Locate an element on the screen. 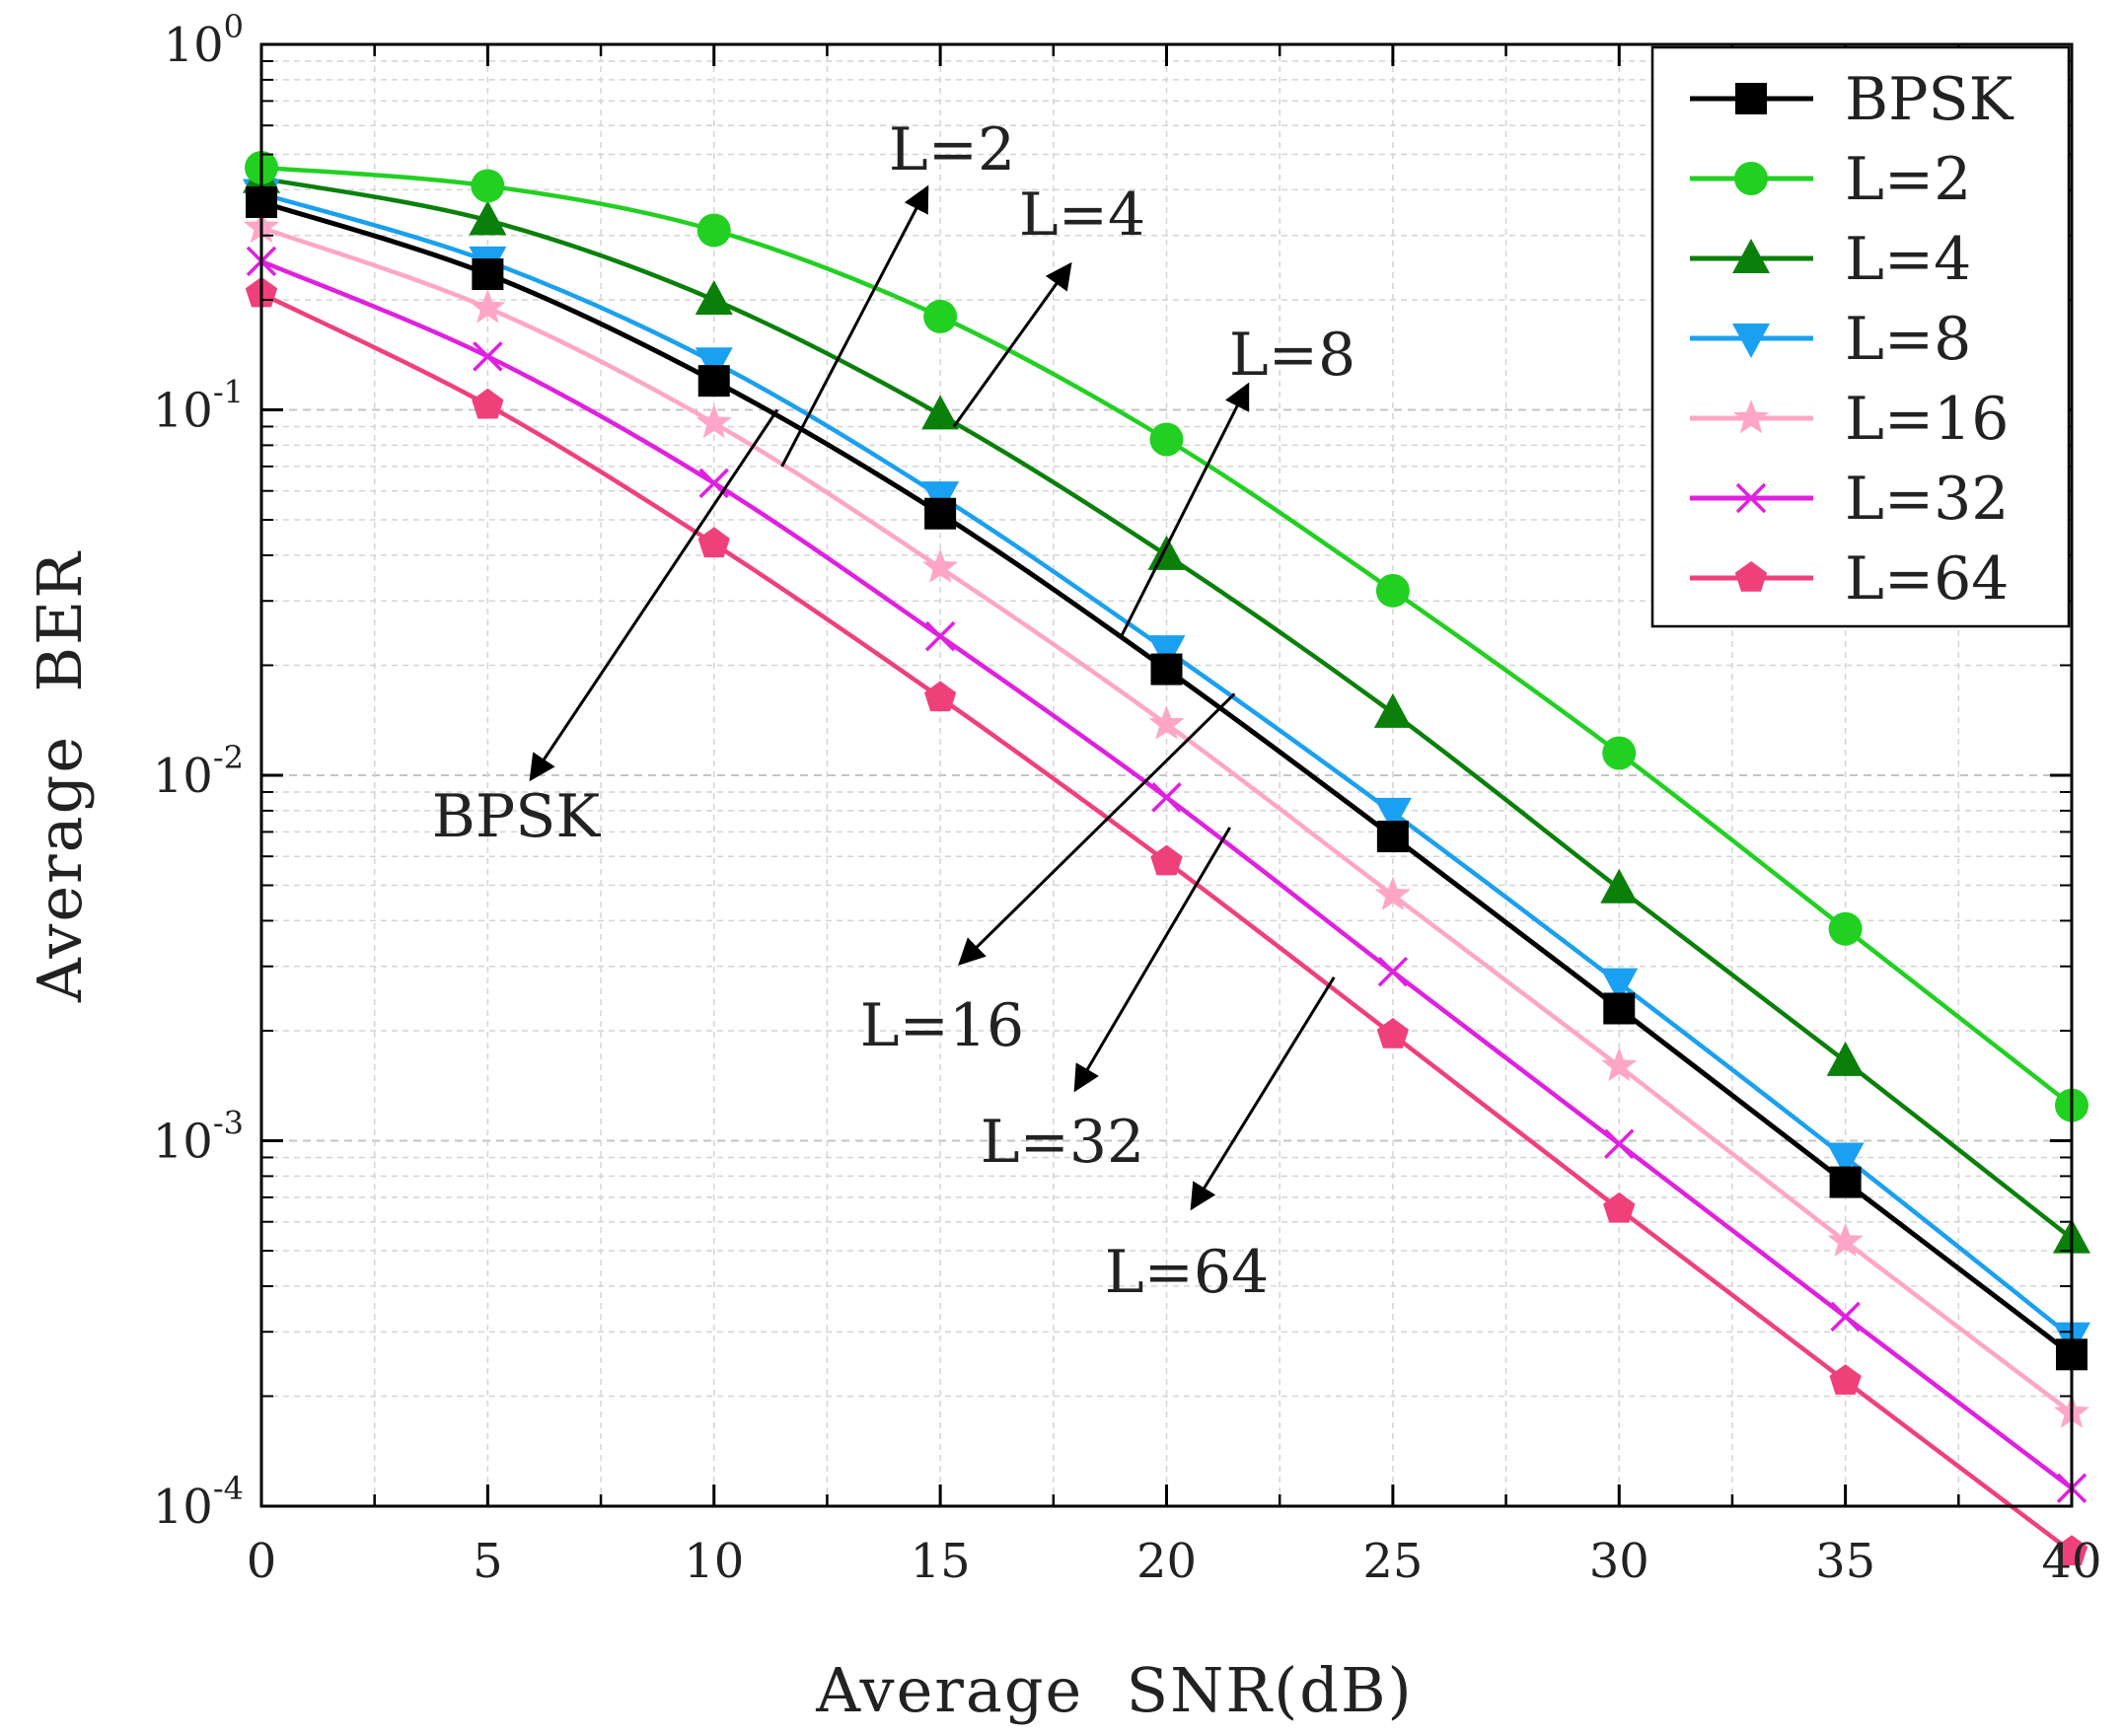  x-axis-title: Average SNR(dB) is located at coordinates (1114, 1690).